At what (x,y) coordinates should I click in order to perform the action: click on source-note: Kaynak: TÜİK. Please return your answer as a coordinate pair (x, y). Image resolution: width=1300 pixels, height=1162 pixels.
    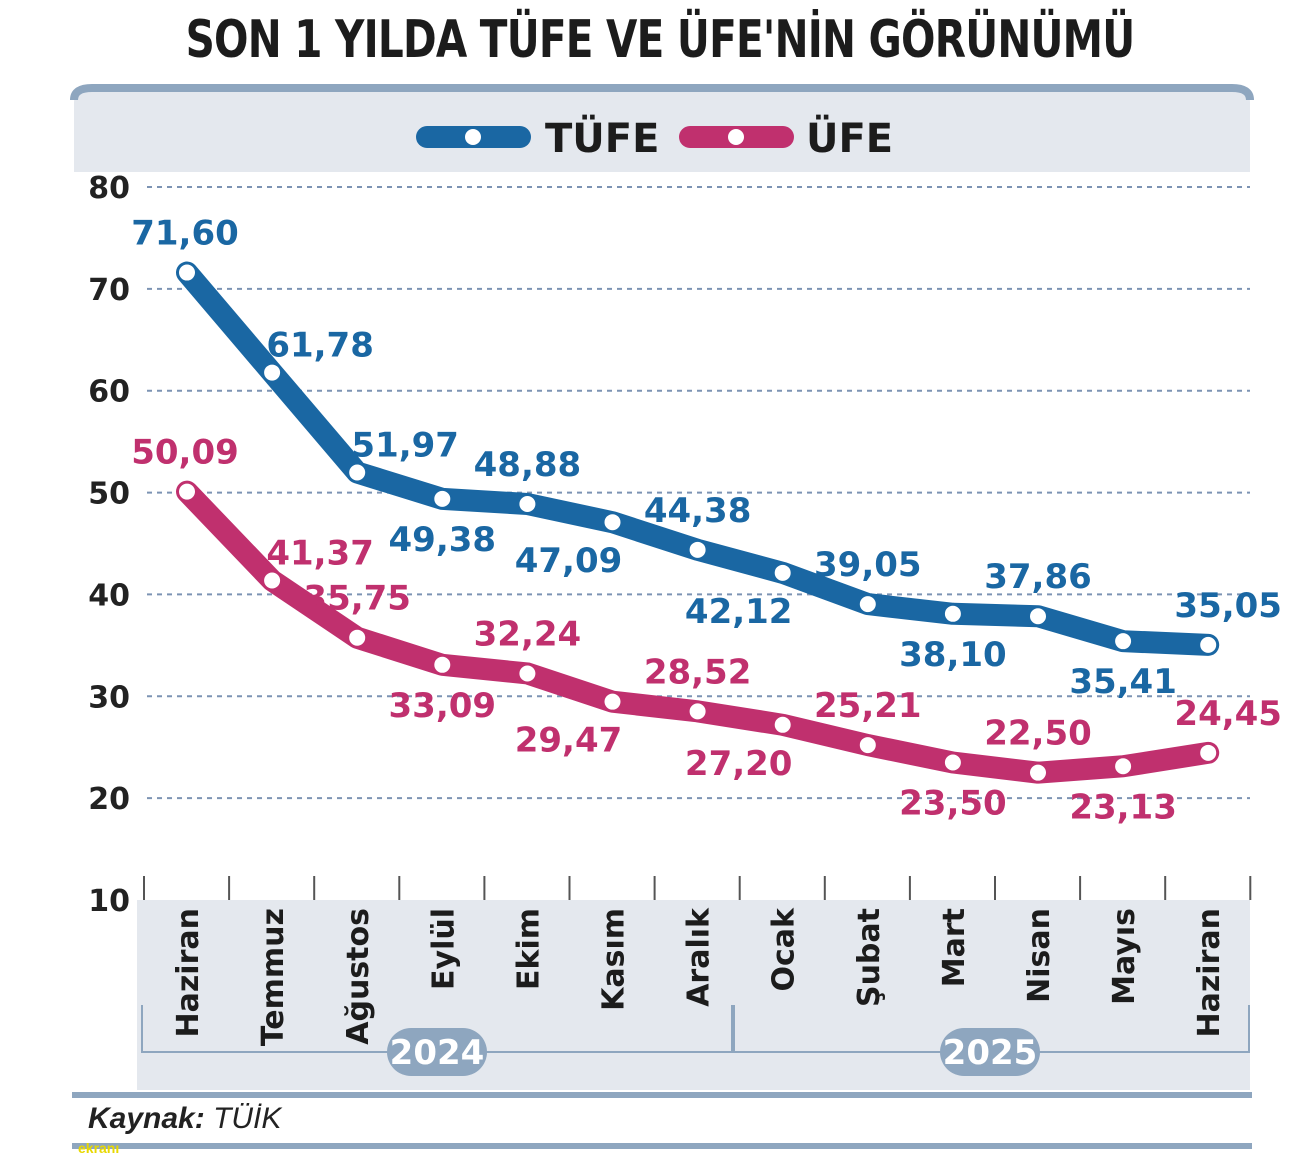
    Looking at the image, I should click on (184, 1119).